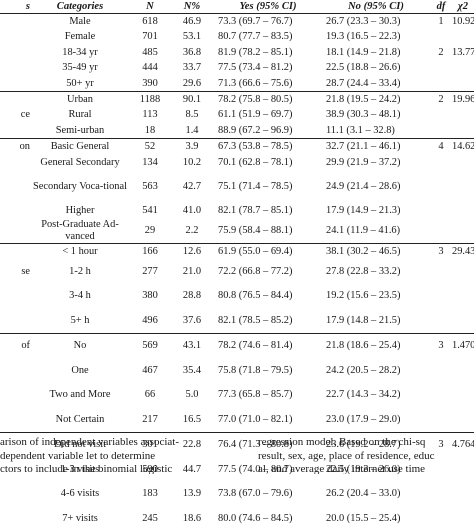 The image size is (474, 531). Describe the element at coordinates (463, 346) in the screenshot. I see `chi2-cell: 1.470` at that location.